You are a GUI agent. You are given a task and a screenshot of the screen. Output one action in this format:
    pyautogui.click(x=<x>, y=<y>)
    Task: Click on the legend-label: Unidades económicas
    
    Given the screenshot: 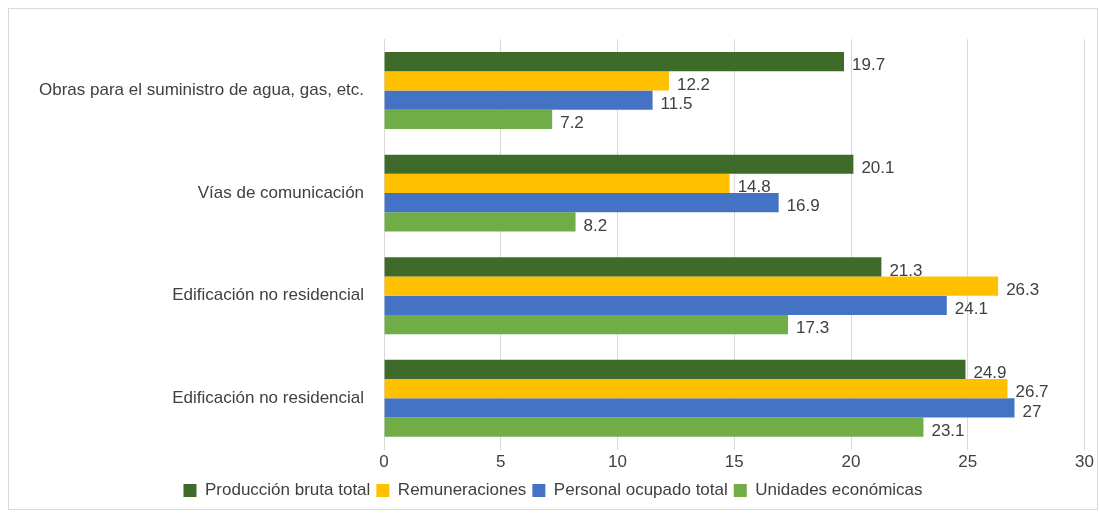 What is the action you would take?
    pyautogui.click(x=839, y=490)
    